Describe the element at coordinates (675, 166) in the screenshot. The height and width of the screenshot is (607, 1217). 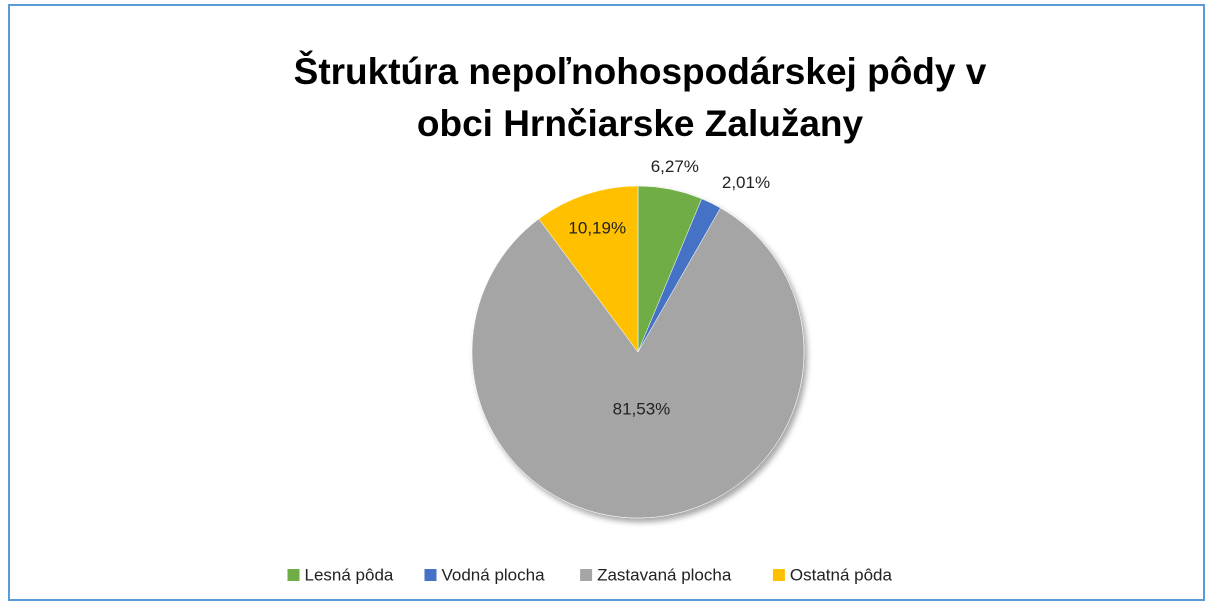
I see `data-label: 6,27%` at that location.